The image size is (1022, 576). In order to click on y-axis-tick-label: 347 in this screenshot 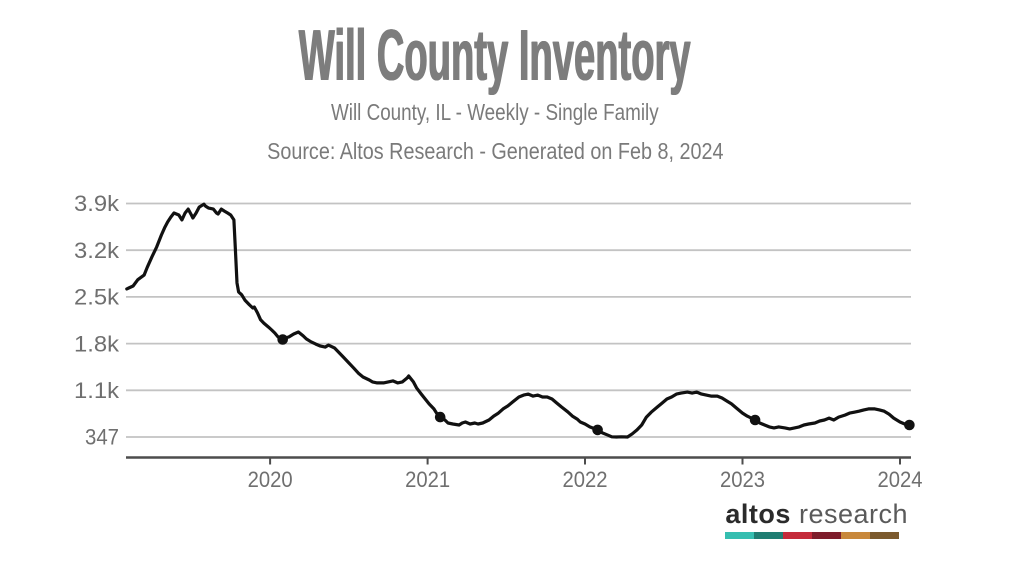, I will do `click(102, 437)`.